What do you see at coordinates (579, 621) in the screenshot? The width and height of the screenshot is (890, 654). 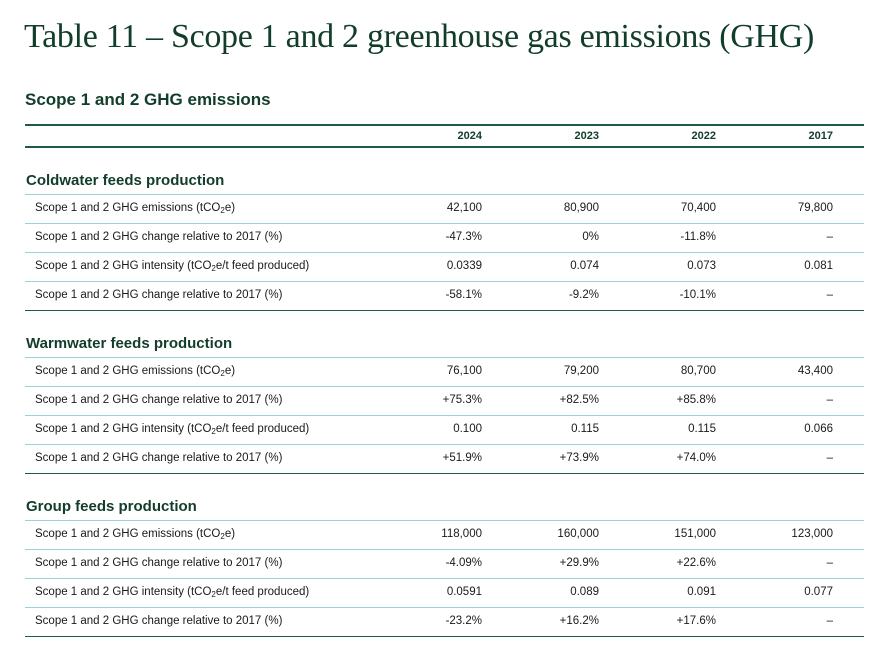 I see `table-cell: +16.2%` at bounding box center [579, 621].